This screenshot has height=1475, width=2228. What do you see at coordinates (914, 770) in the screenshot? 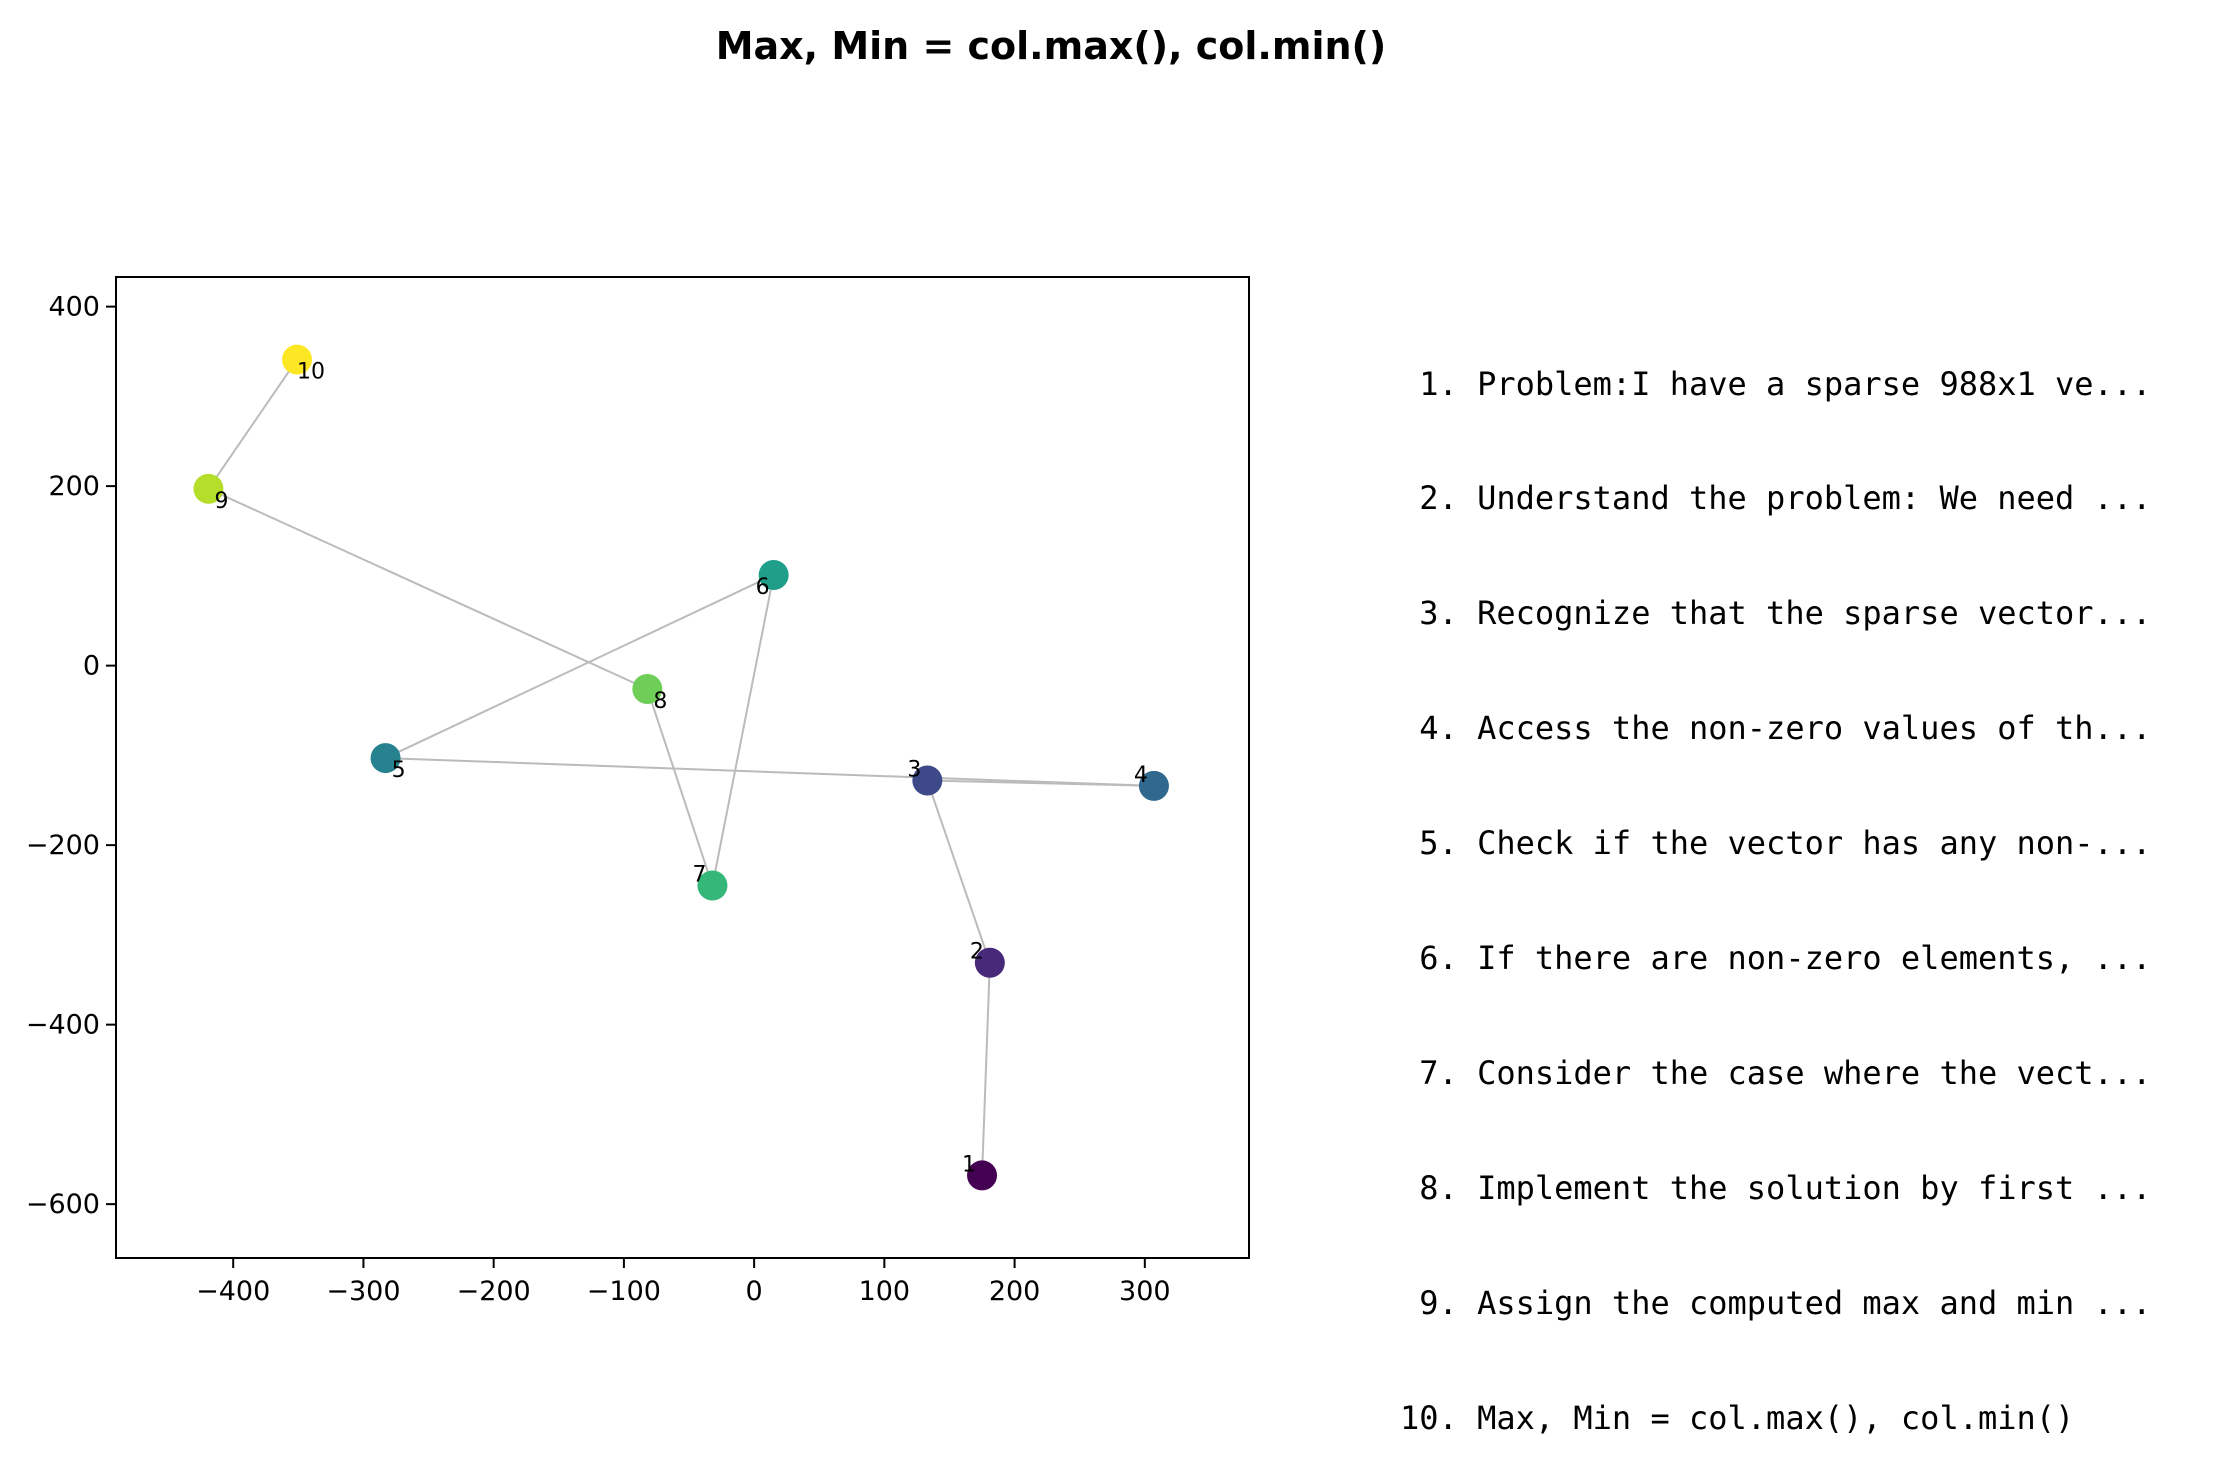
I see `point-label: 3` at bounding box center [914, 770].